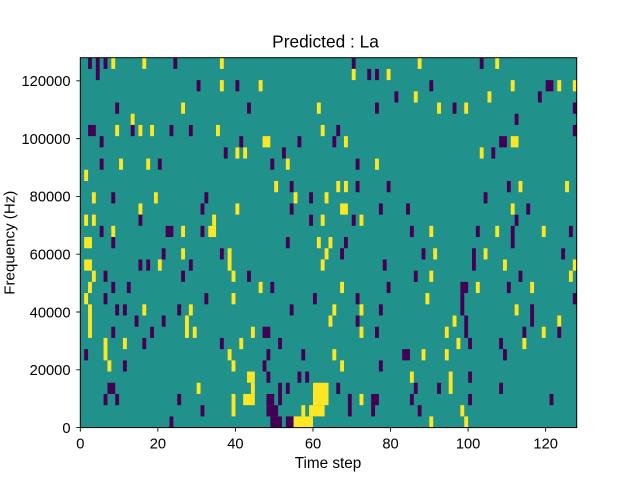  What do you see at coordinates (325, 42) in the screenshot?
I see `svg-text: Predicted : La` at bounding box center [325, 42].